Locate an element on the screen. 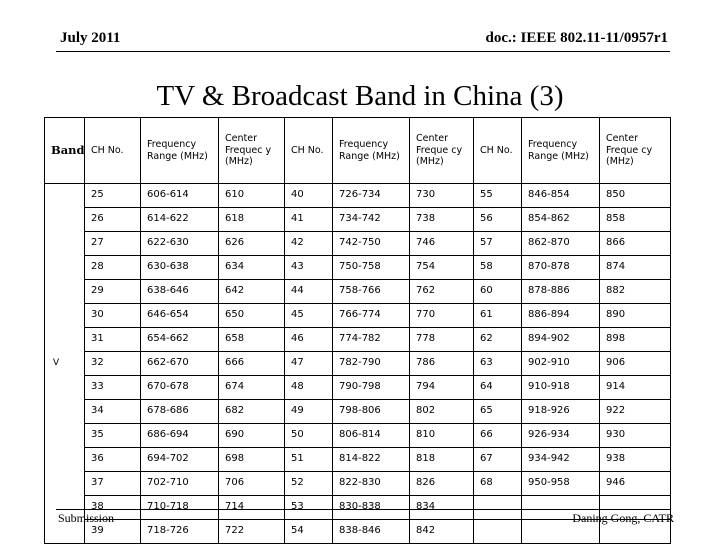  table-cell: 898 is located at coordinates (635, 339).